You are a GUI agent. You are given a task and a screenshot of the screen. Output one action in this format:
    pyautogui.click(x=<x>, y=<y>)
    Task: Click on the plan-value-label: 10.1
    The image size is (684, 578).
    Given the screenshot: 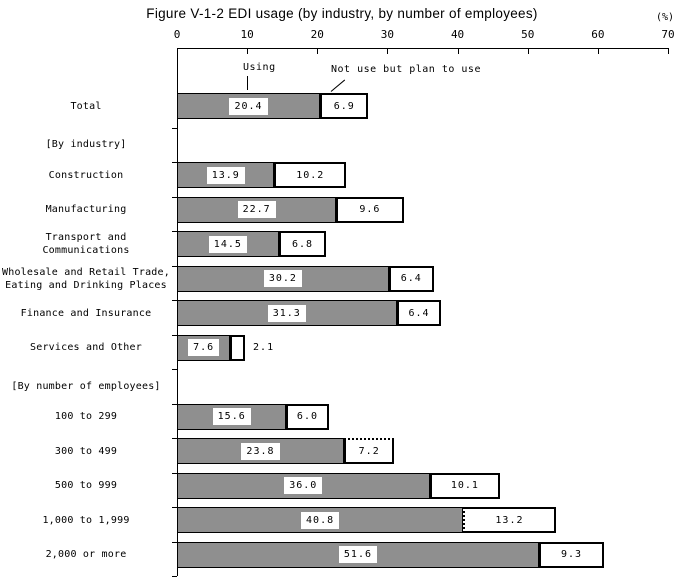 What is the action you would take?
    pyautogui.click(x=464, y=485)
    